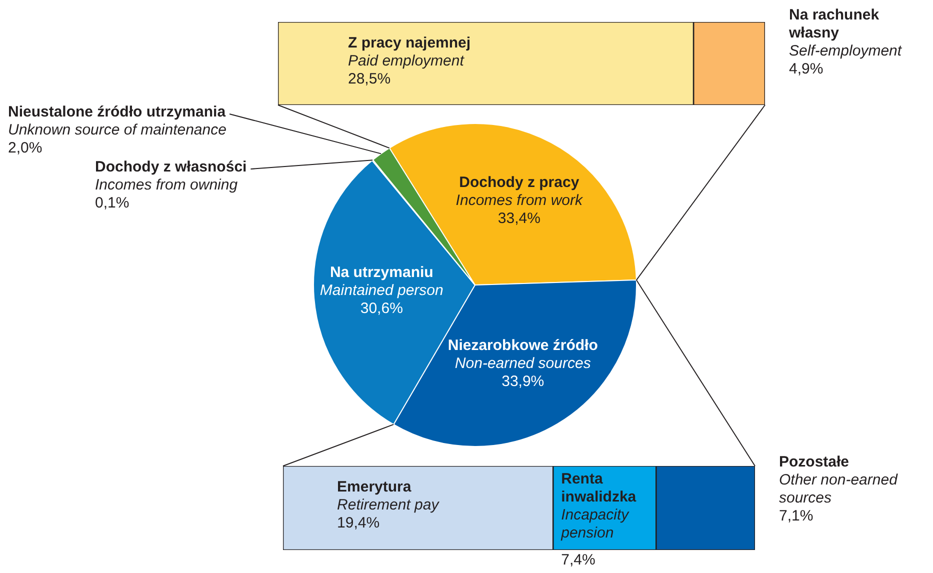  I want to click on data-label: 4,9%, so click(806, 69).